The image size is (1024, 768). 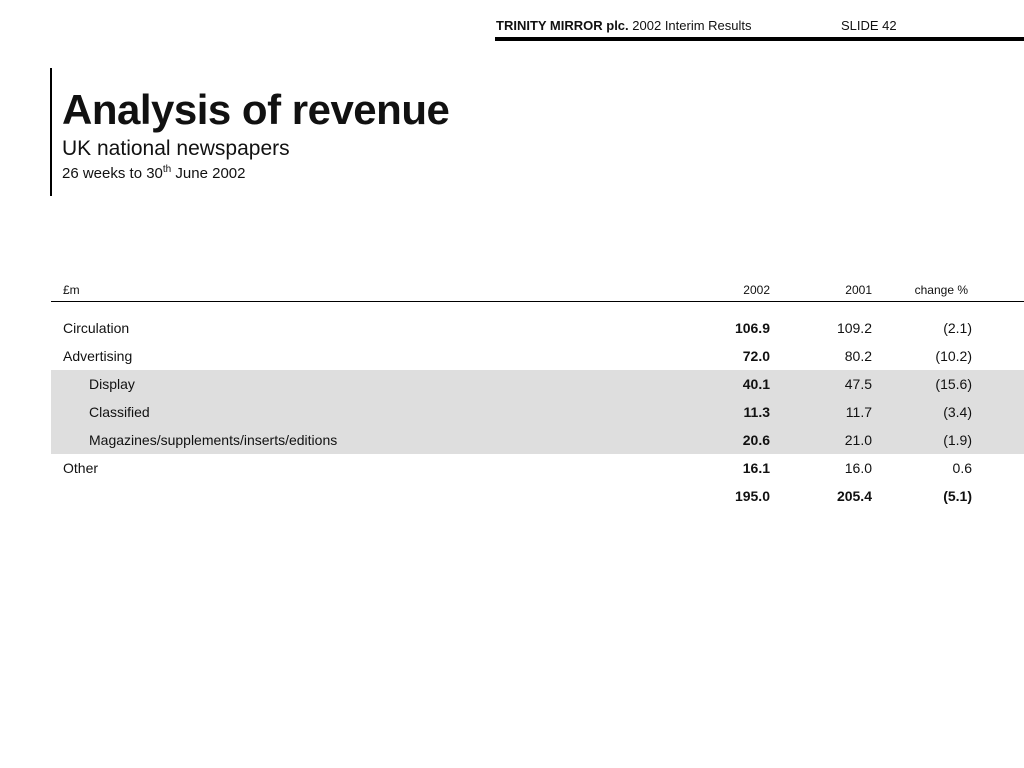 I want to click on header-divider, so click(x=537, y=301).